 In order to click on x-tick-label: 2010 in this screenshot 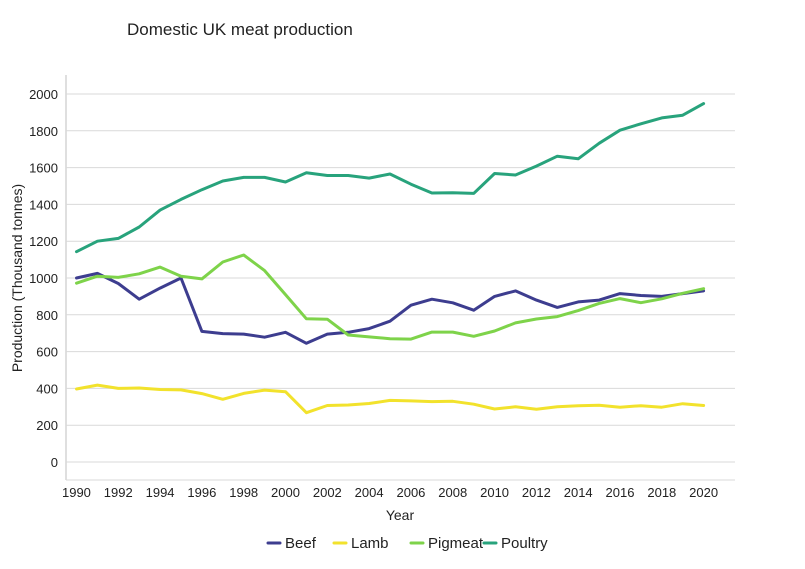, I will do `click(494, 492)`.